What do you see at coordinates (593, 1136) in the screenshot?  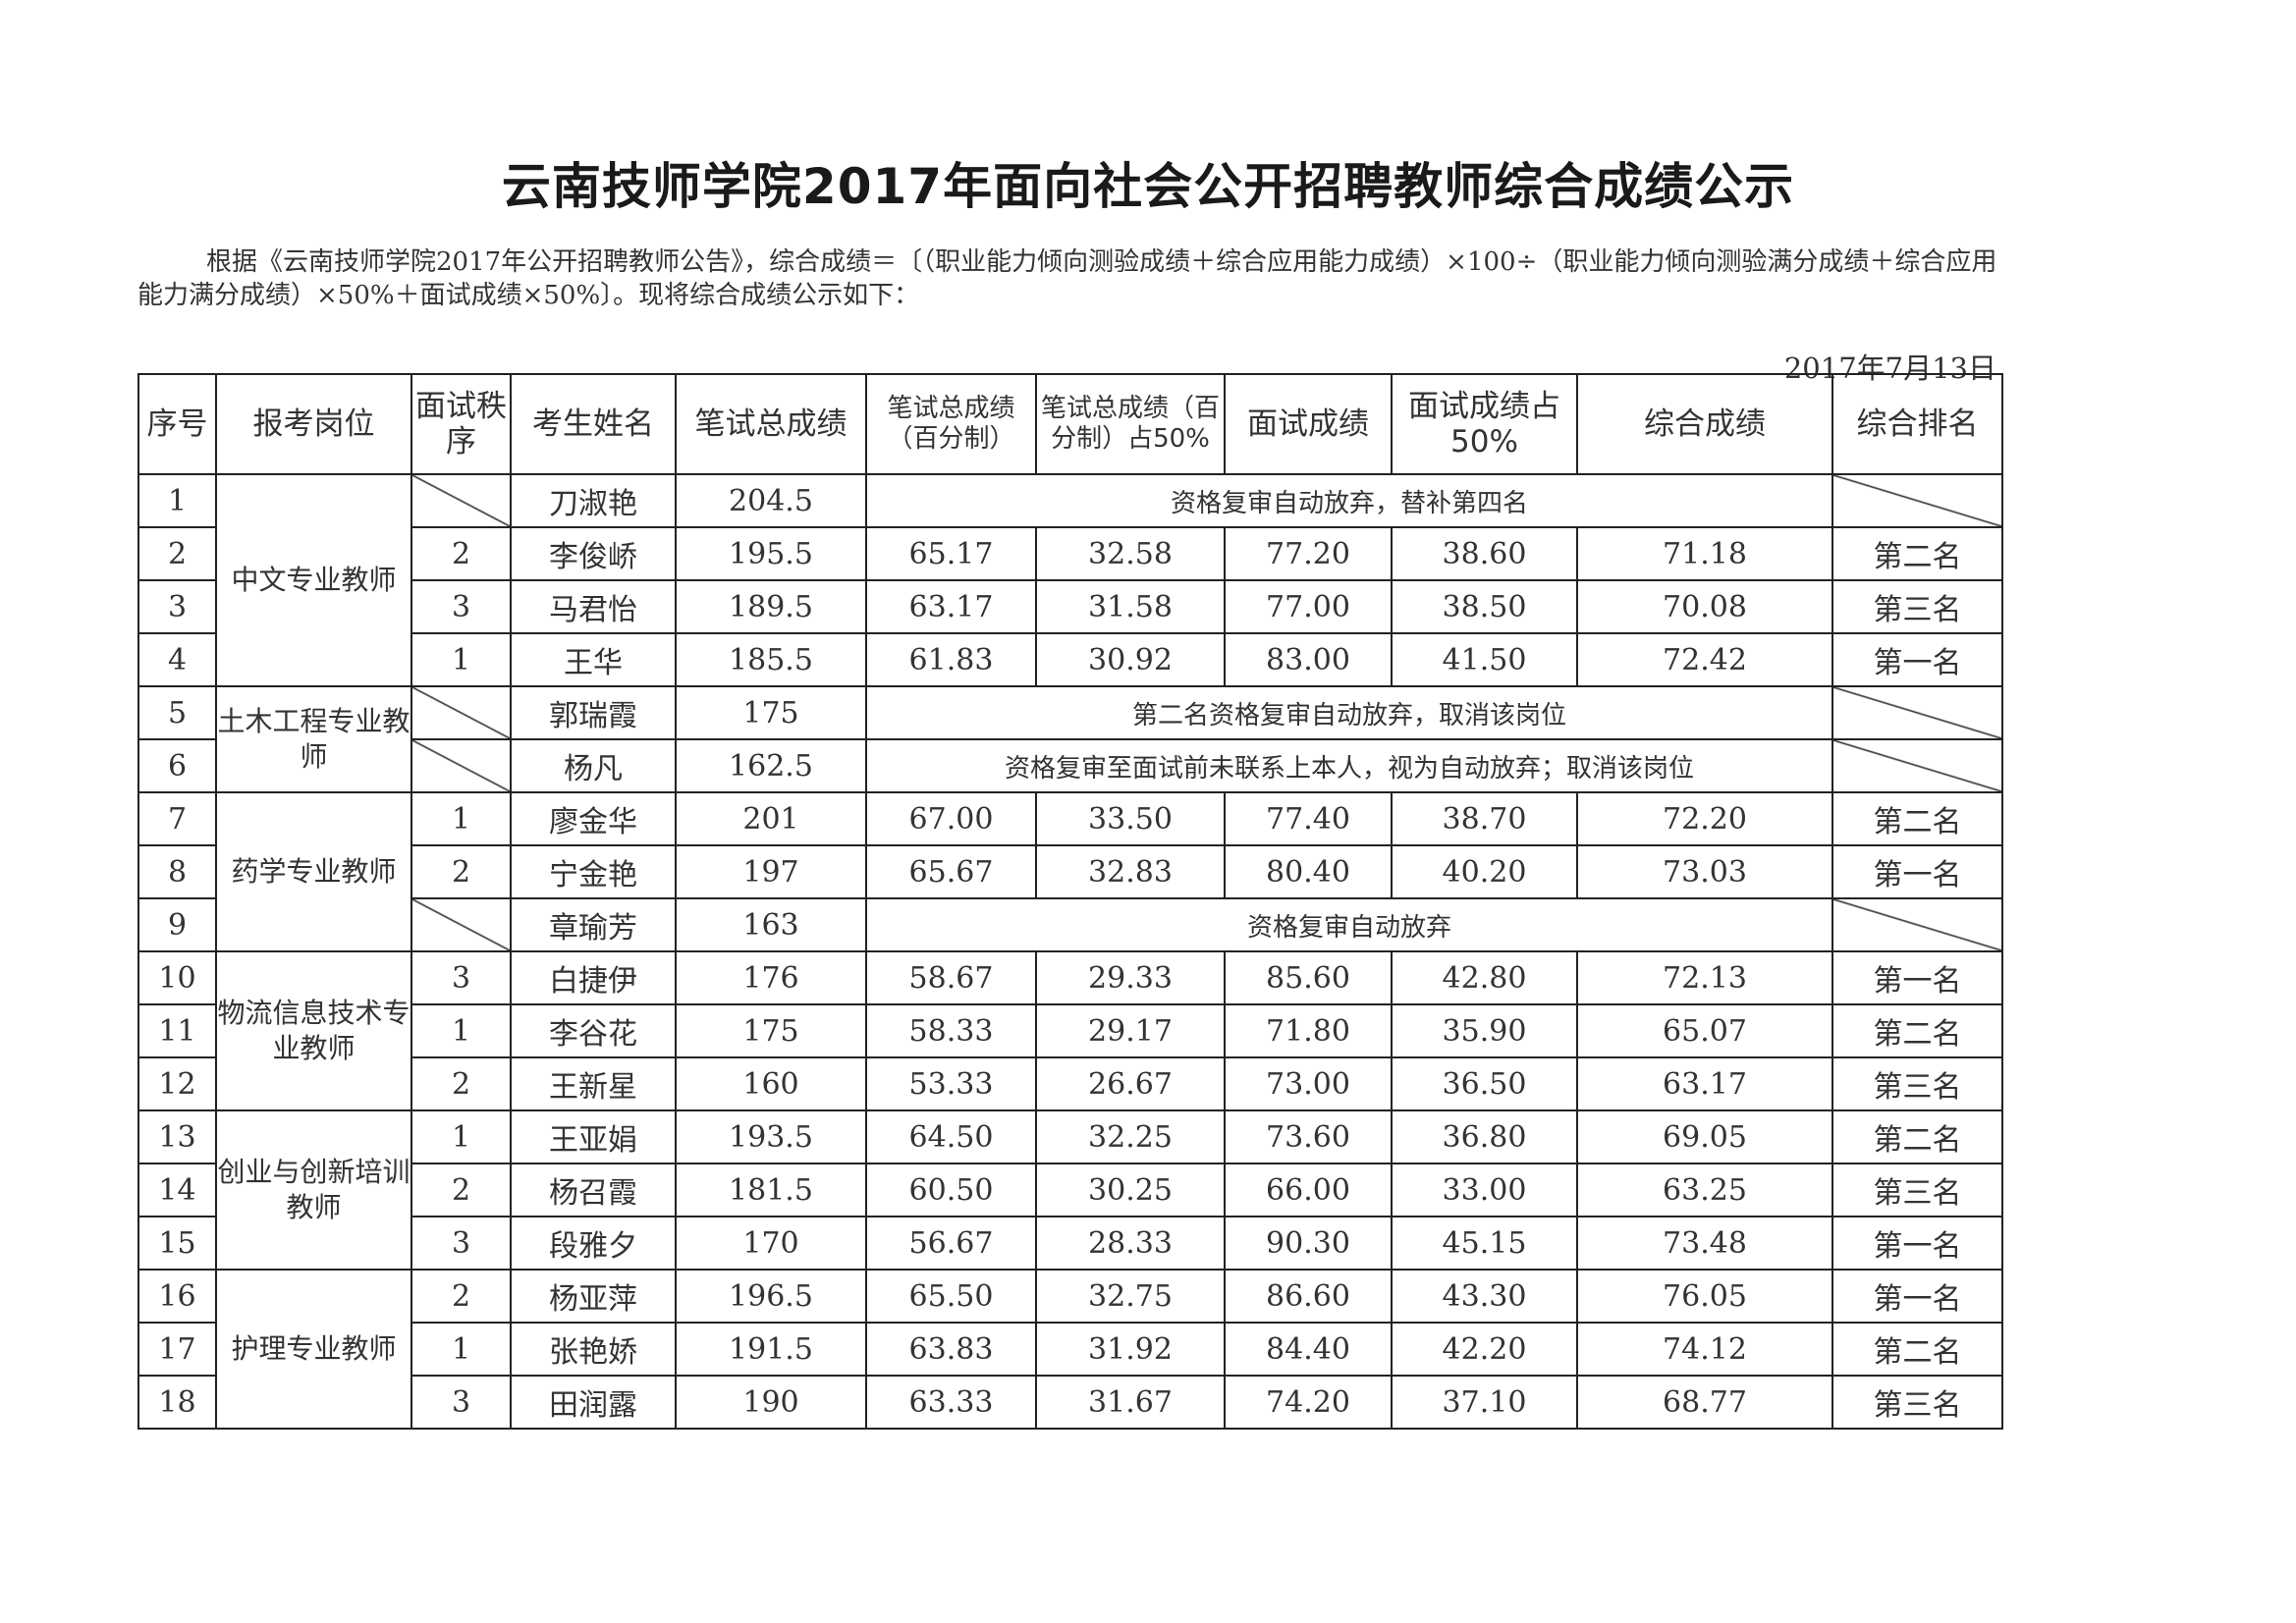 I see `candidate-name: 王亚娟` at bounding box center [593, 1136].